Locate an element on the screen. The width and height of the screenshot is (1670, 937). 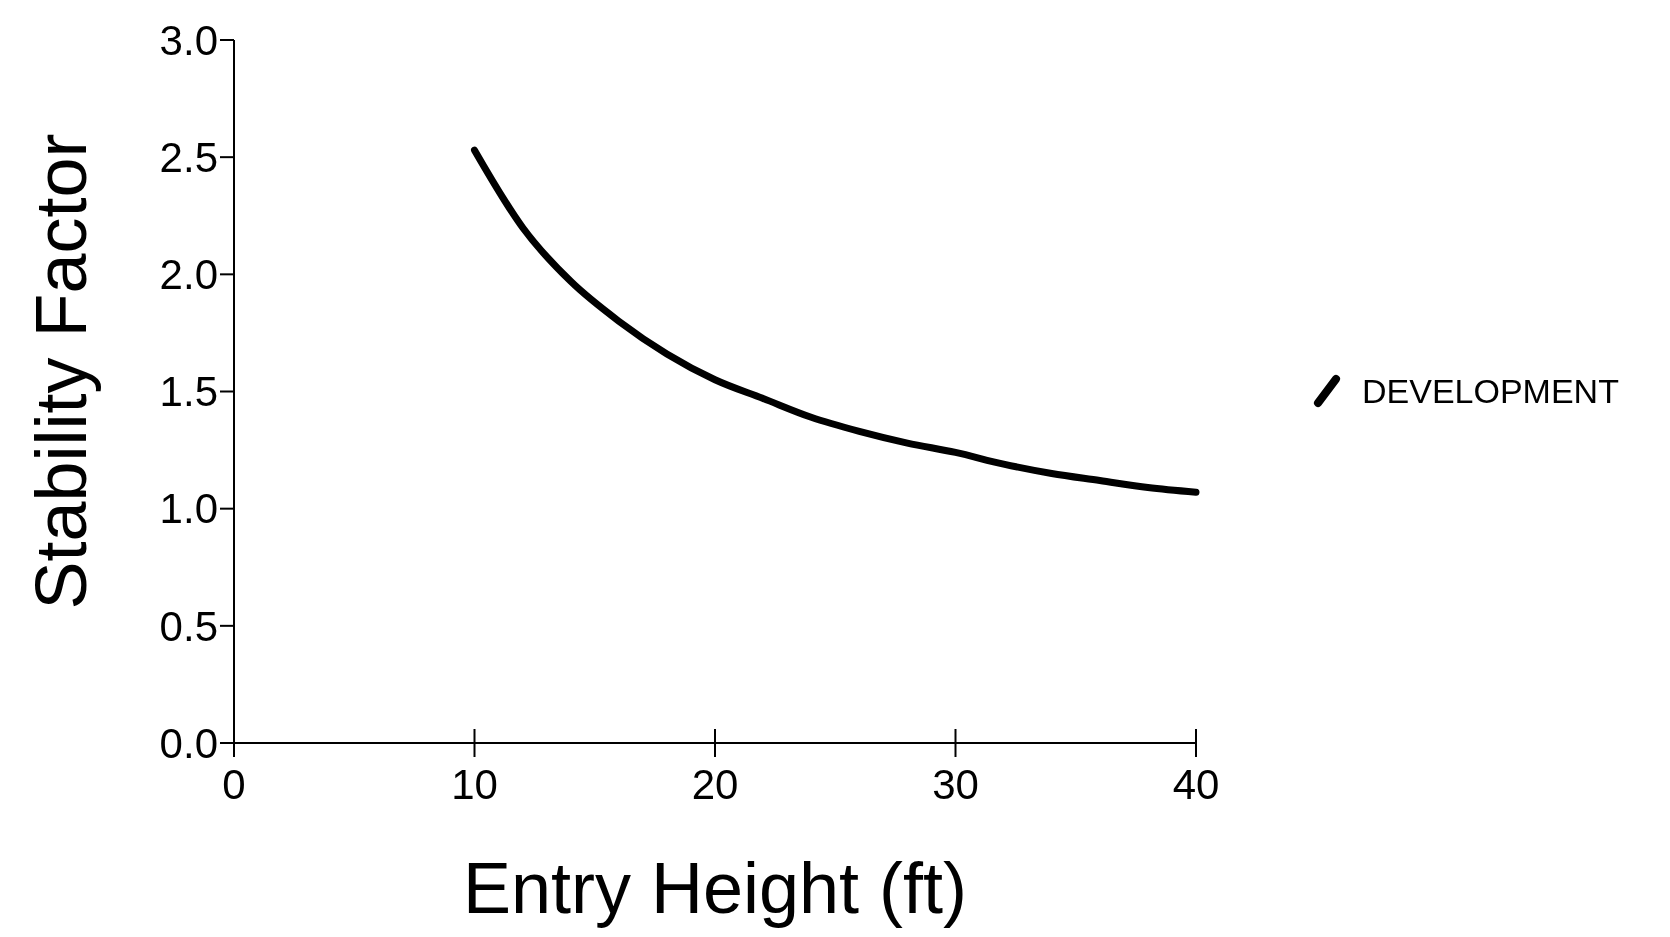
x-tick-label: 20 is located at coordinates (715, 784).